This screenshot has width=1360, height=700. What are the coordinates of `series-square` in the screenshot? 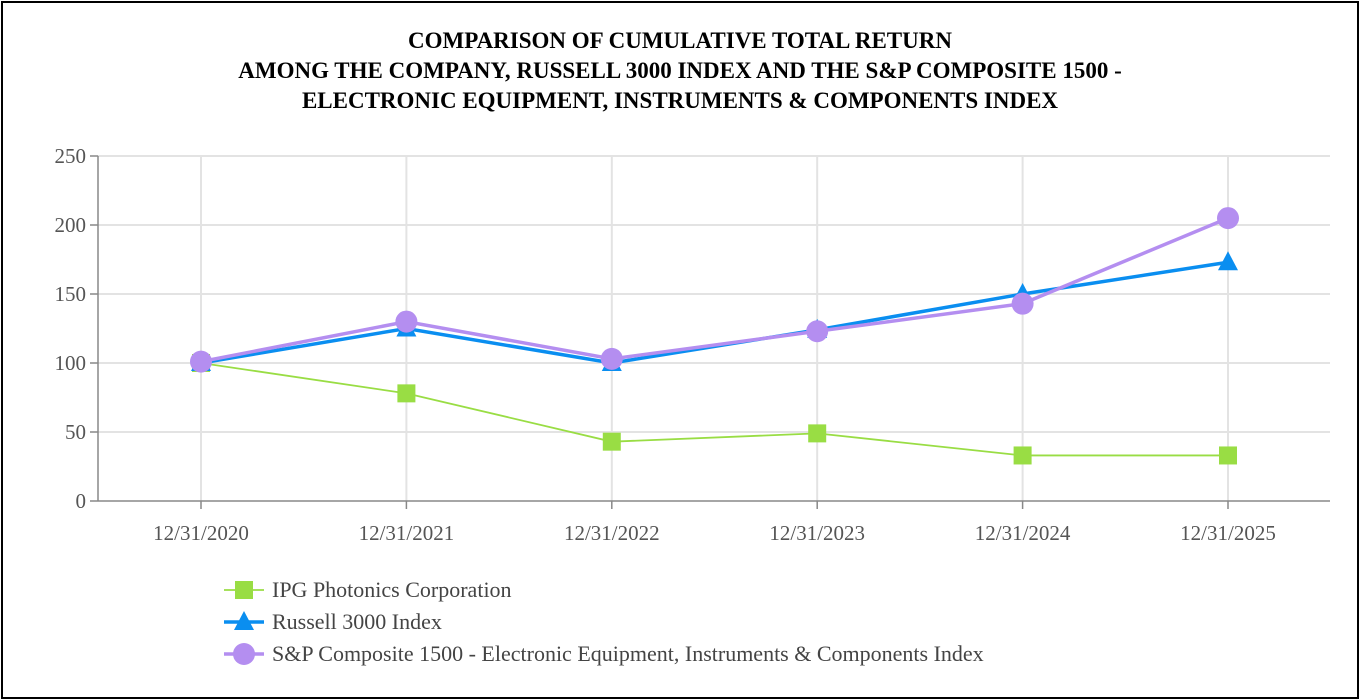 It's located at (714, 409).